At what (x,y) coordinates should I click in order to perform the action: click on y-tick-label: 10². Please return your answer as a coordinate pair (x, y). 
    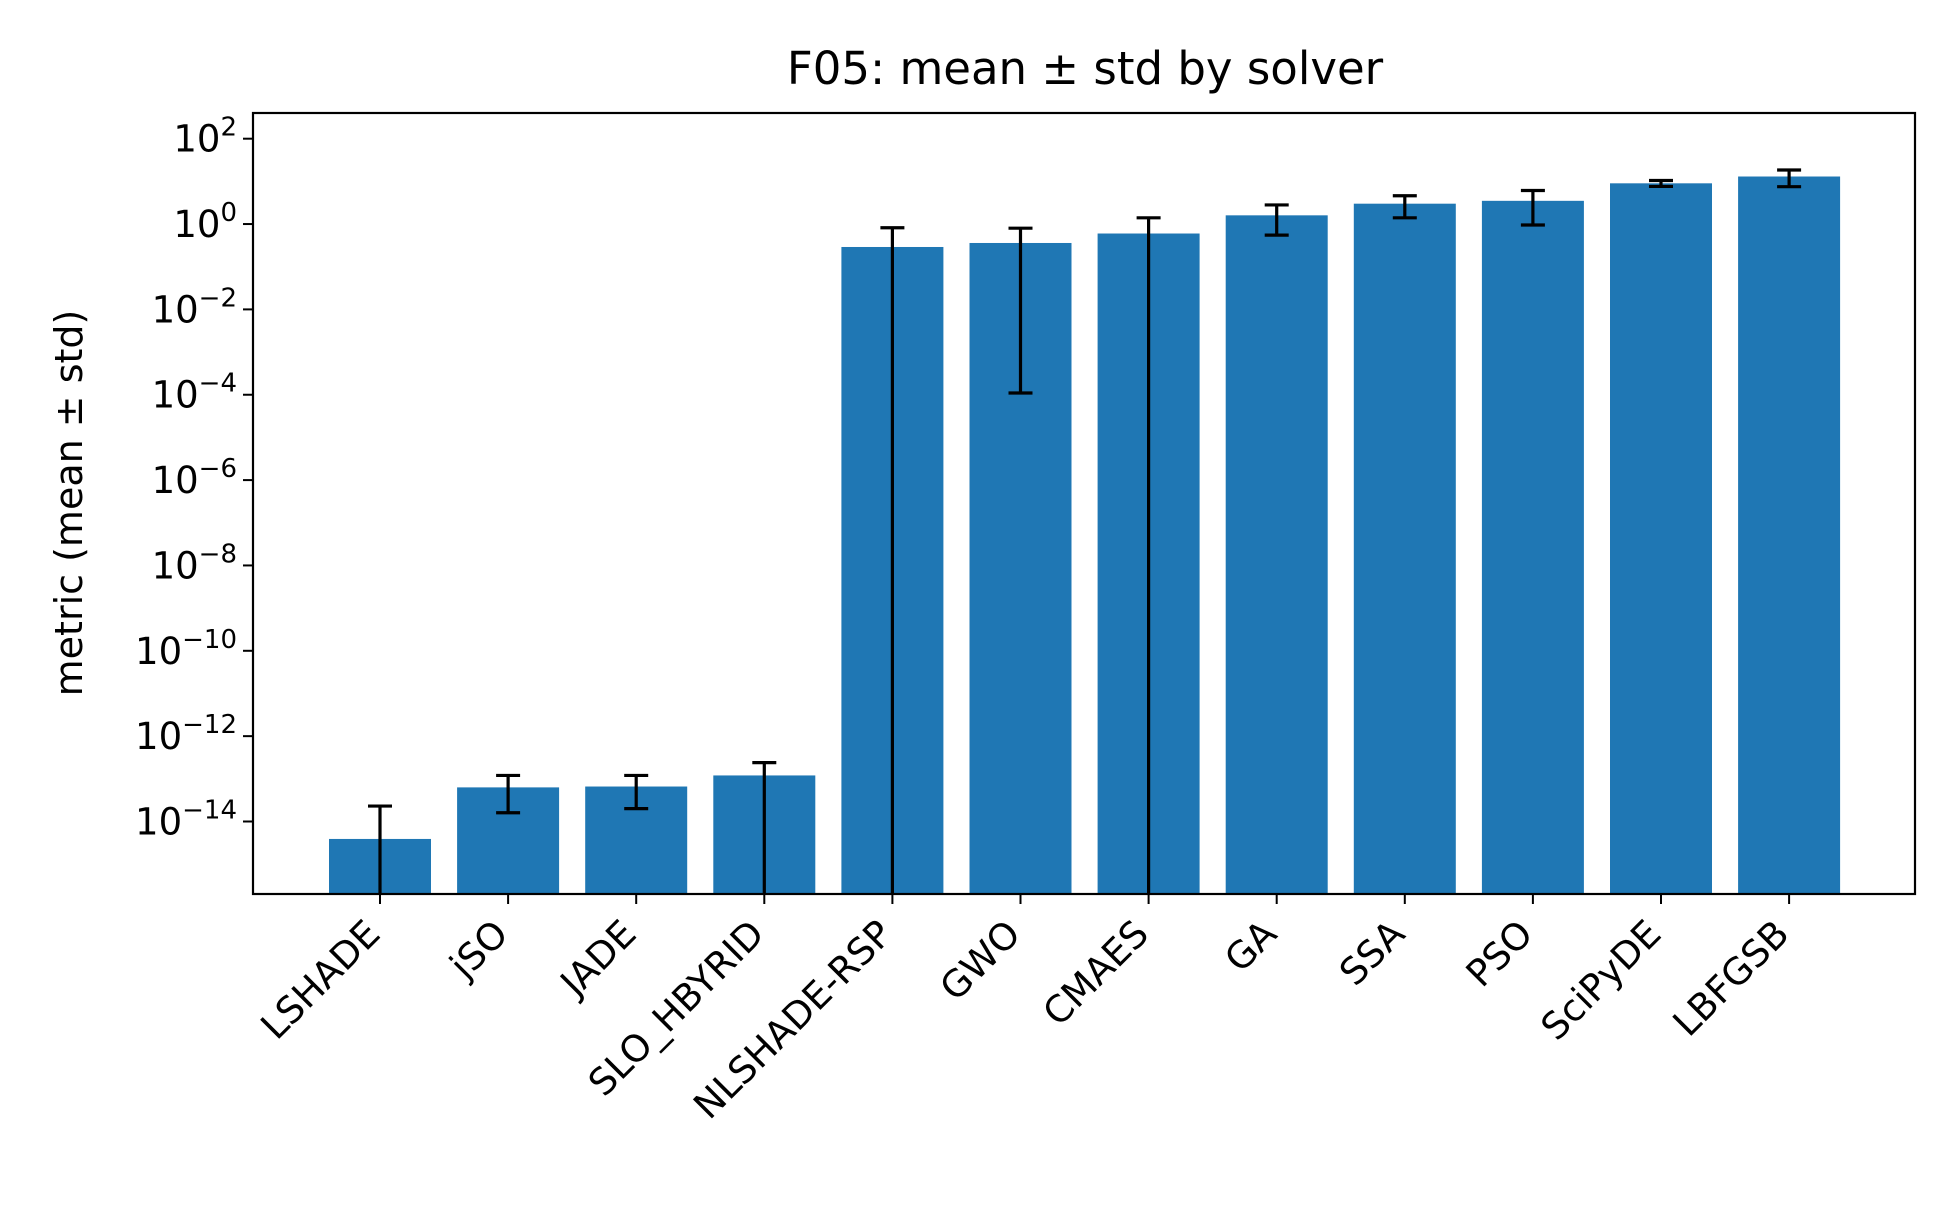
    Looking at the image, I should click on (205, 137).